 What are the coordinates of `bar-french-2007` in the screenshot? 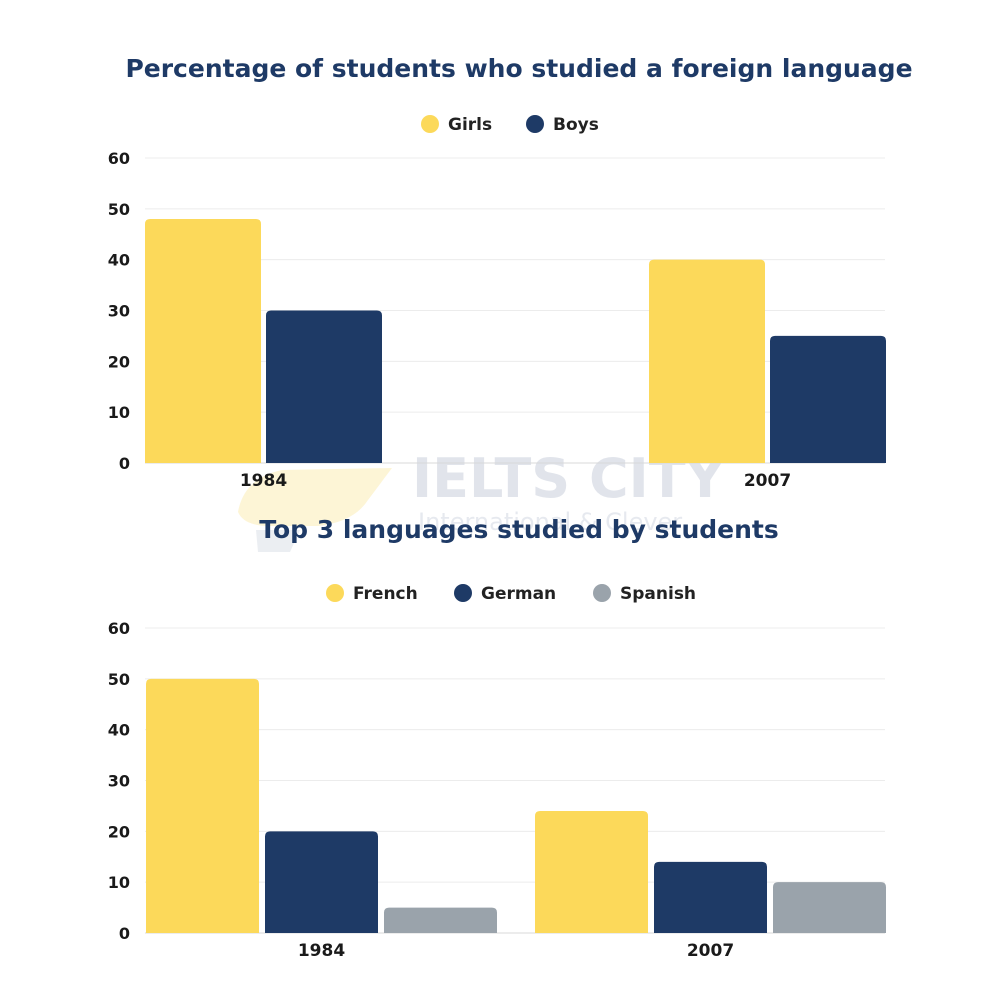 It's located at (591, 872).